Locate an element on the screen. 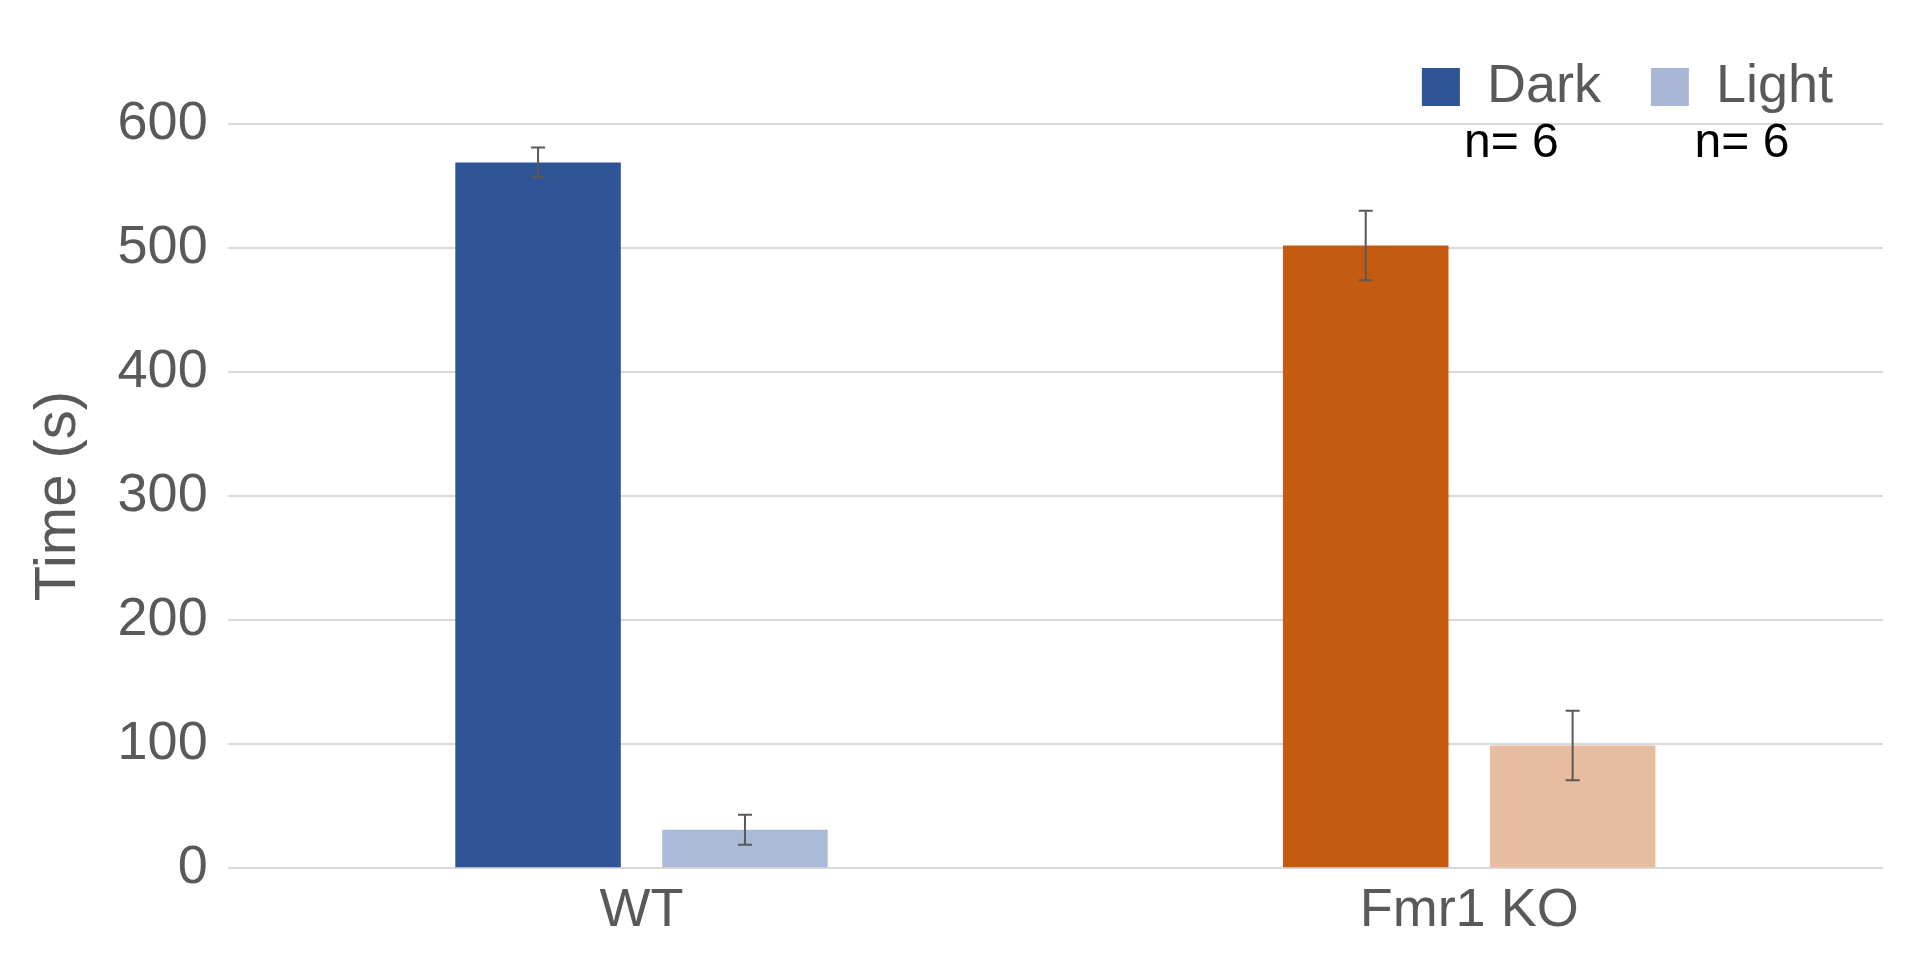 Image resolution: width=1913 pixels, height=957 pixels. y-tick-label: 400 is located at coordinates (162, 367).